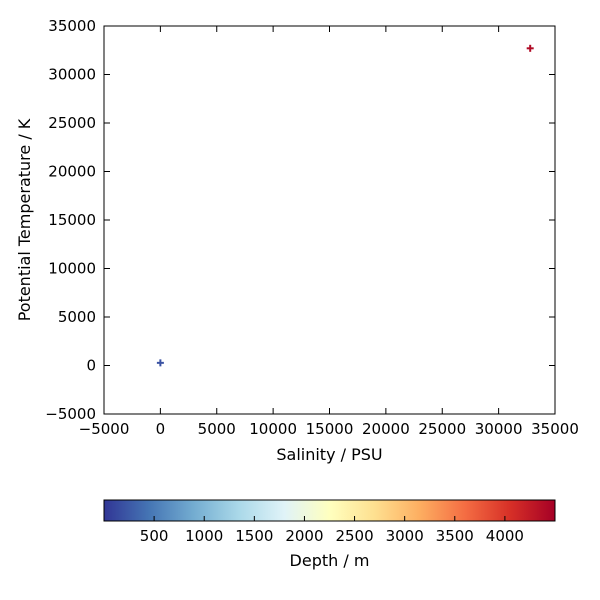 The image size is (600, 600). I want to click on colorbar, so click(329, 510).